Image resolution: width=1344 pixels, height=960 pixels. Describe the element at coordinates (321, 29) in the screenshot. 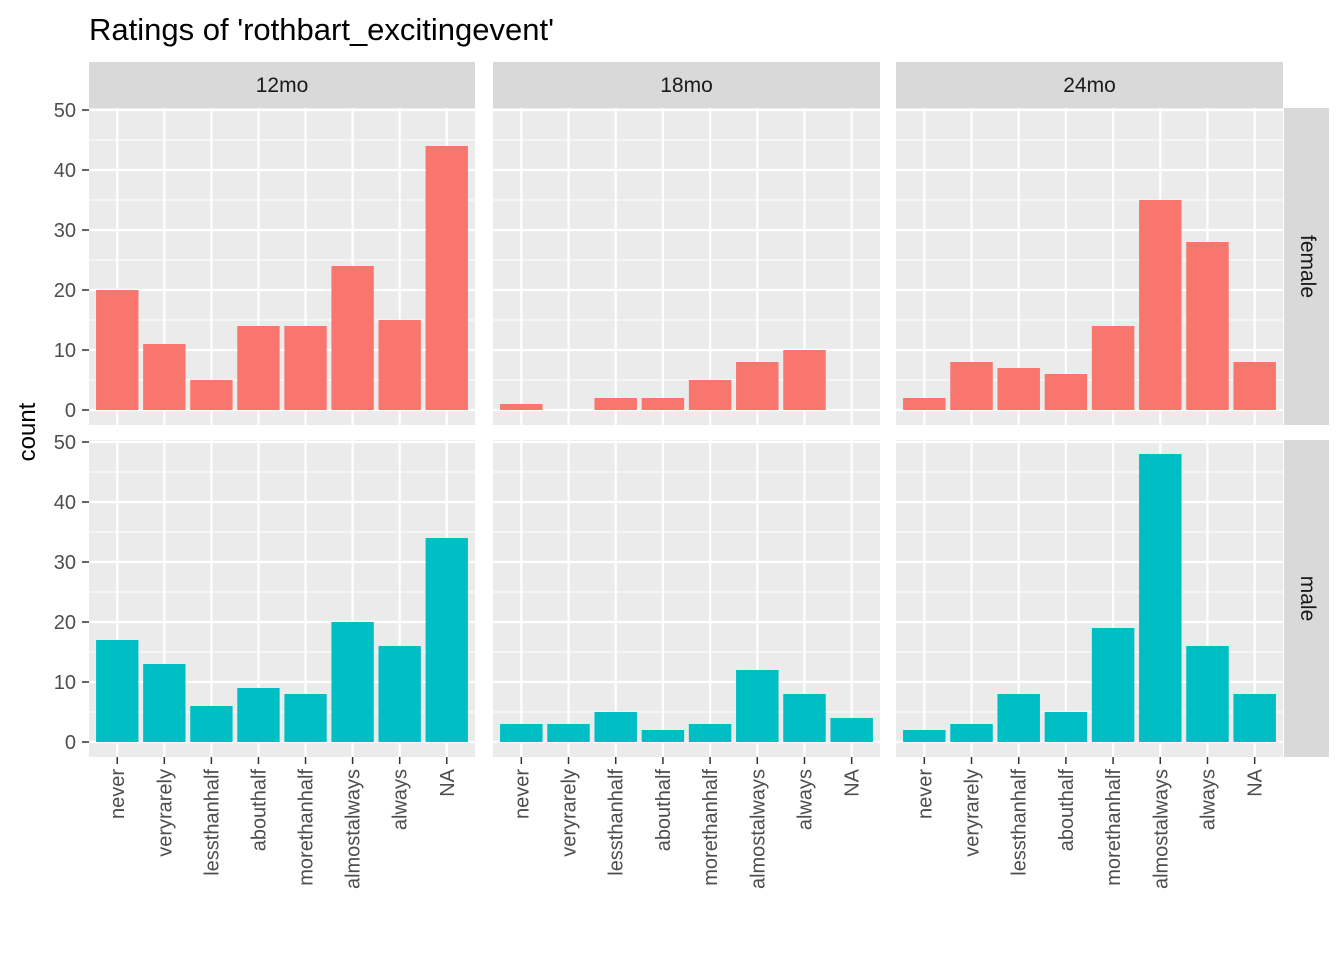

I see `chart-title: Ratings of 'rothbart_excitingevent'` at that location.